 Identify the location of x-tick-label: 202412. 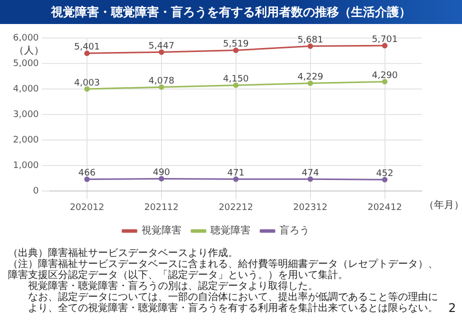
(385, 207).